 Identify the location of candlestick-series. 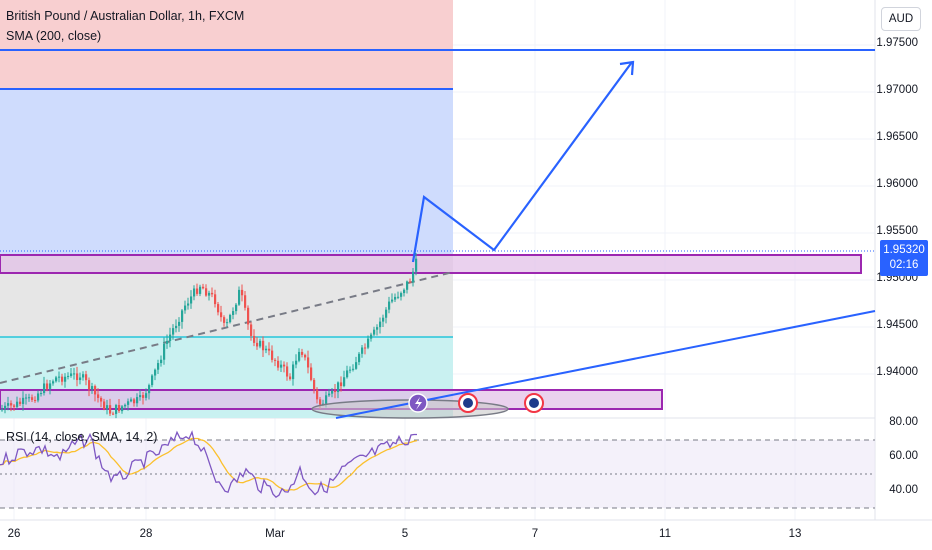
(209, 335).